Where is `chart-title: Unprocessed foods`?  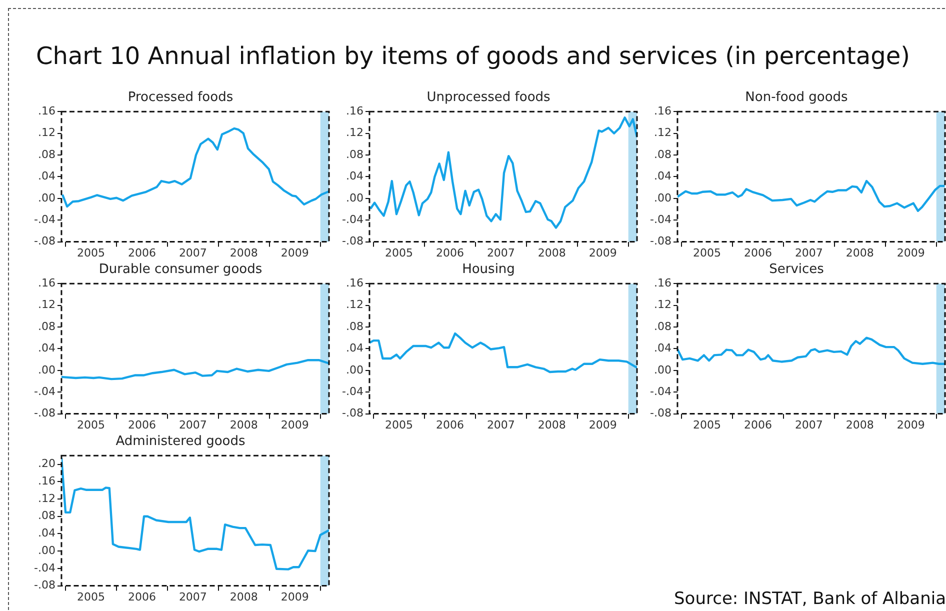 chart-title: Unprocessed foods is located at coordinates (488, 98).